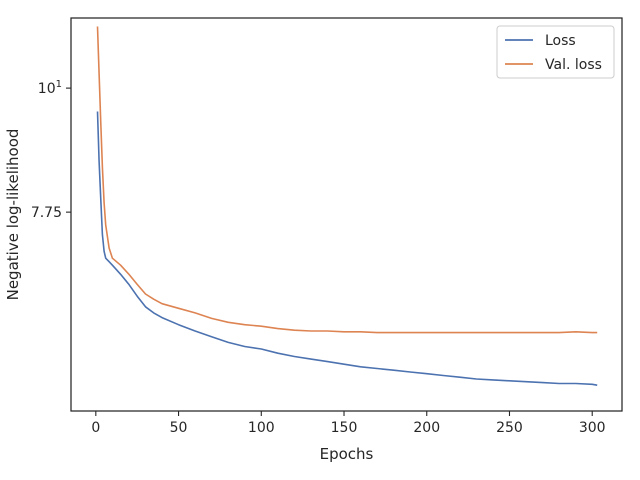 The width and height of the screenshot is (640, 480). Describe the element at coordinates (50, 88) in the screenshot. I see `y-tick-label: 101` at that location.